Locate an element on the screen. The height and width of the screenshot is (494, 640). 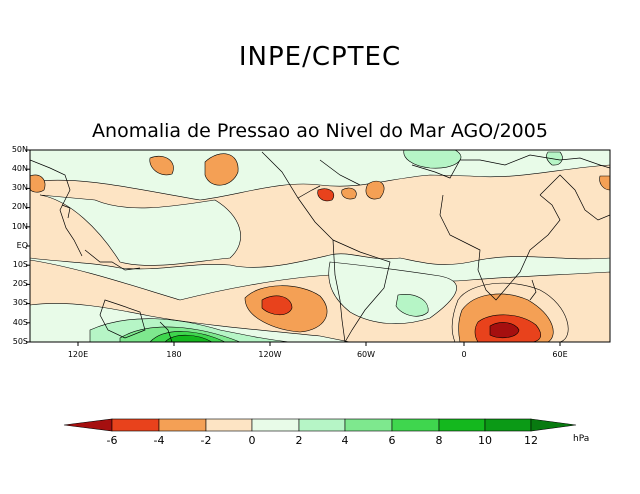
lat-label-10s: 10S is located at coordinates (20, 264).